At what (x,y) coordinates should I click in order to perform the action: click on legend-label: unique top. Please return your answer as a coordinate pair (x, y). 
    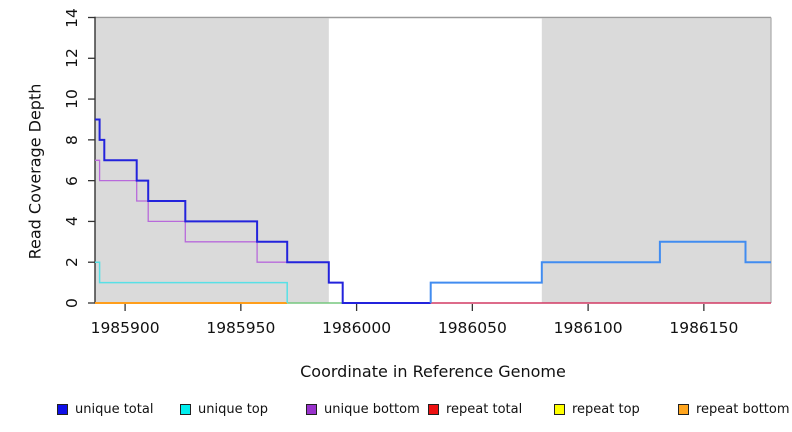
    Looking at the image, I should click on (233, 409).